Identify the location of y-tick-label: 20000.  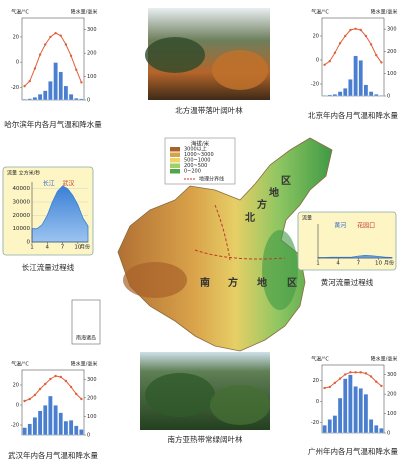
(22, 216).